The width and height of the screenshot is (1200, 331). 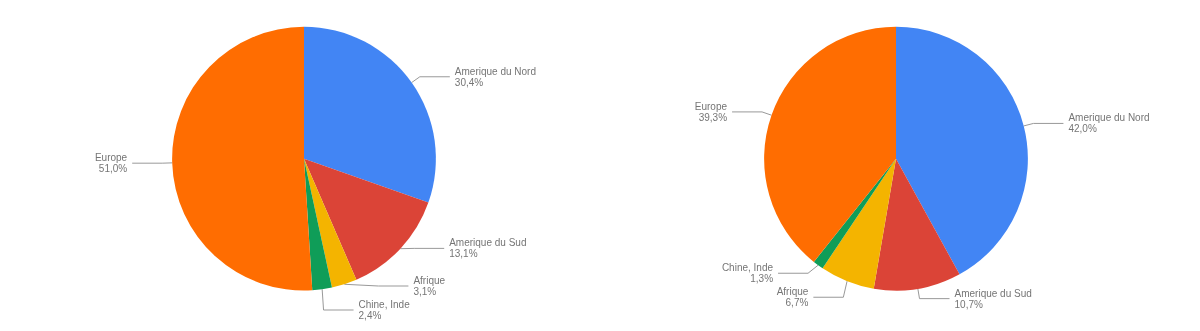 I want to click on data-label: 3,1%, so click(x=425, y=291).